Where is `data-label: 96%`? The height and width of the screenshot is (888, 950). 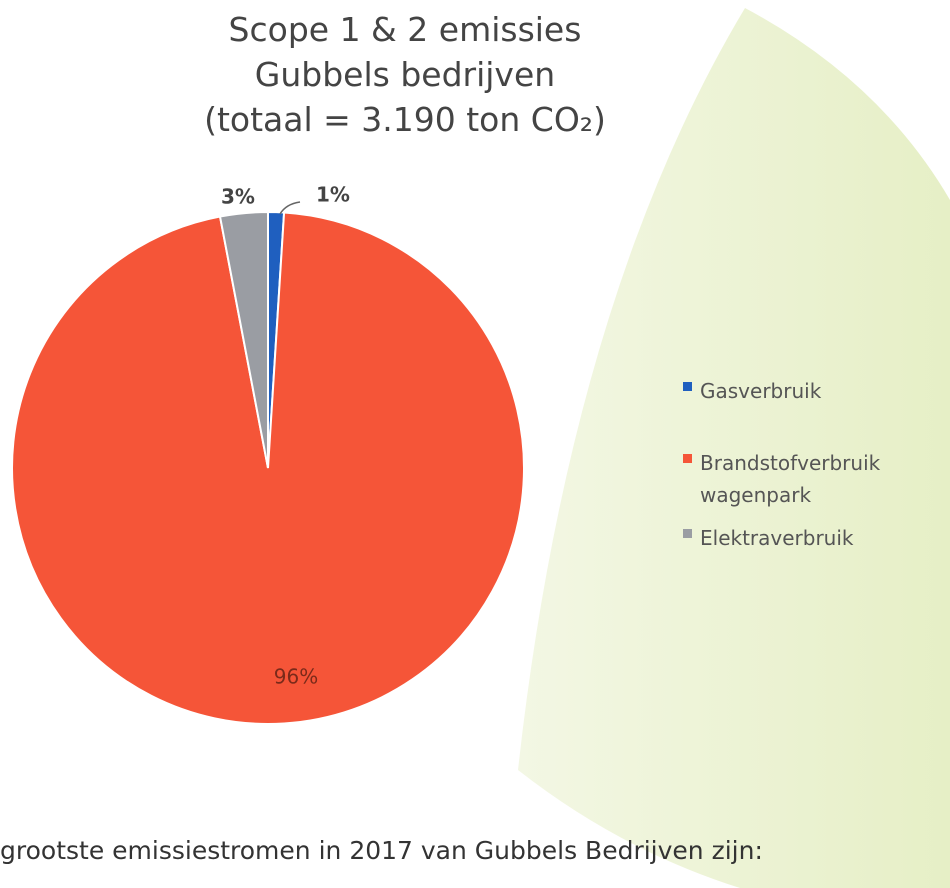
data-label: 96% is located at coordinates (296, 677).